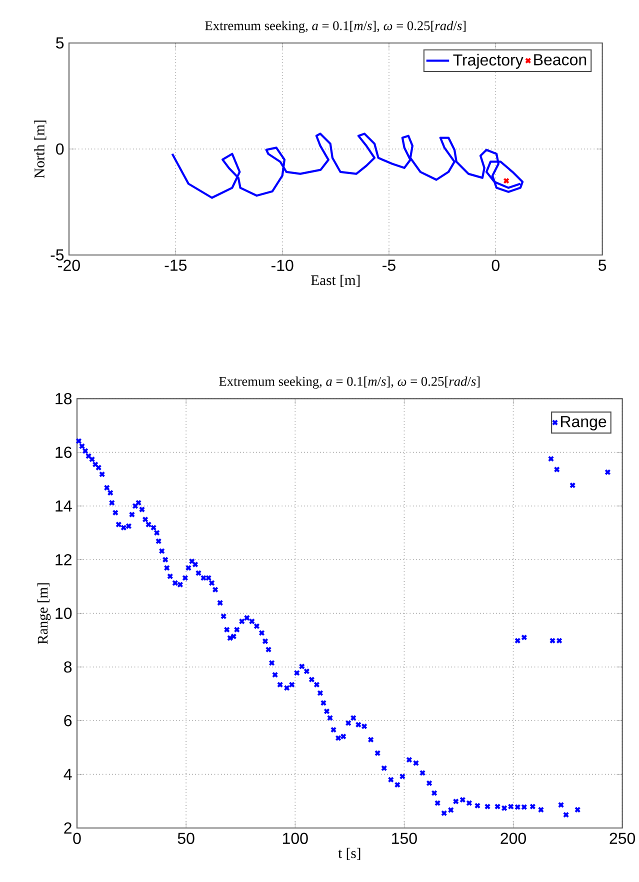 The image size is (639, 882). What do you see at coordinates (602, 265) in the screenshot?
I see `x-tick-label: 5` at bounding box center [602, 265].